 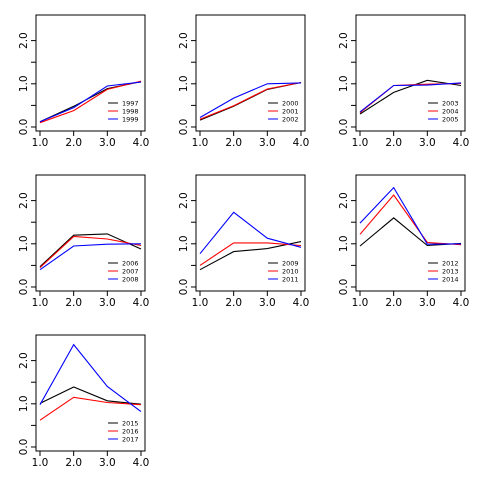 What do you see at coordinates (90, 257) in the screenshot?
I see `series-line-2008` at bounding box center [90, 257].